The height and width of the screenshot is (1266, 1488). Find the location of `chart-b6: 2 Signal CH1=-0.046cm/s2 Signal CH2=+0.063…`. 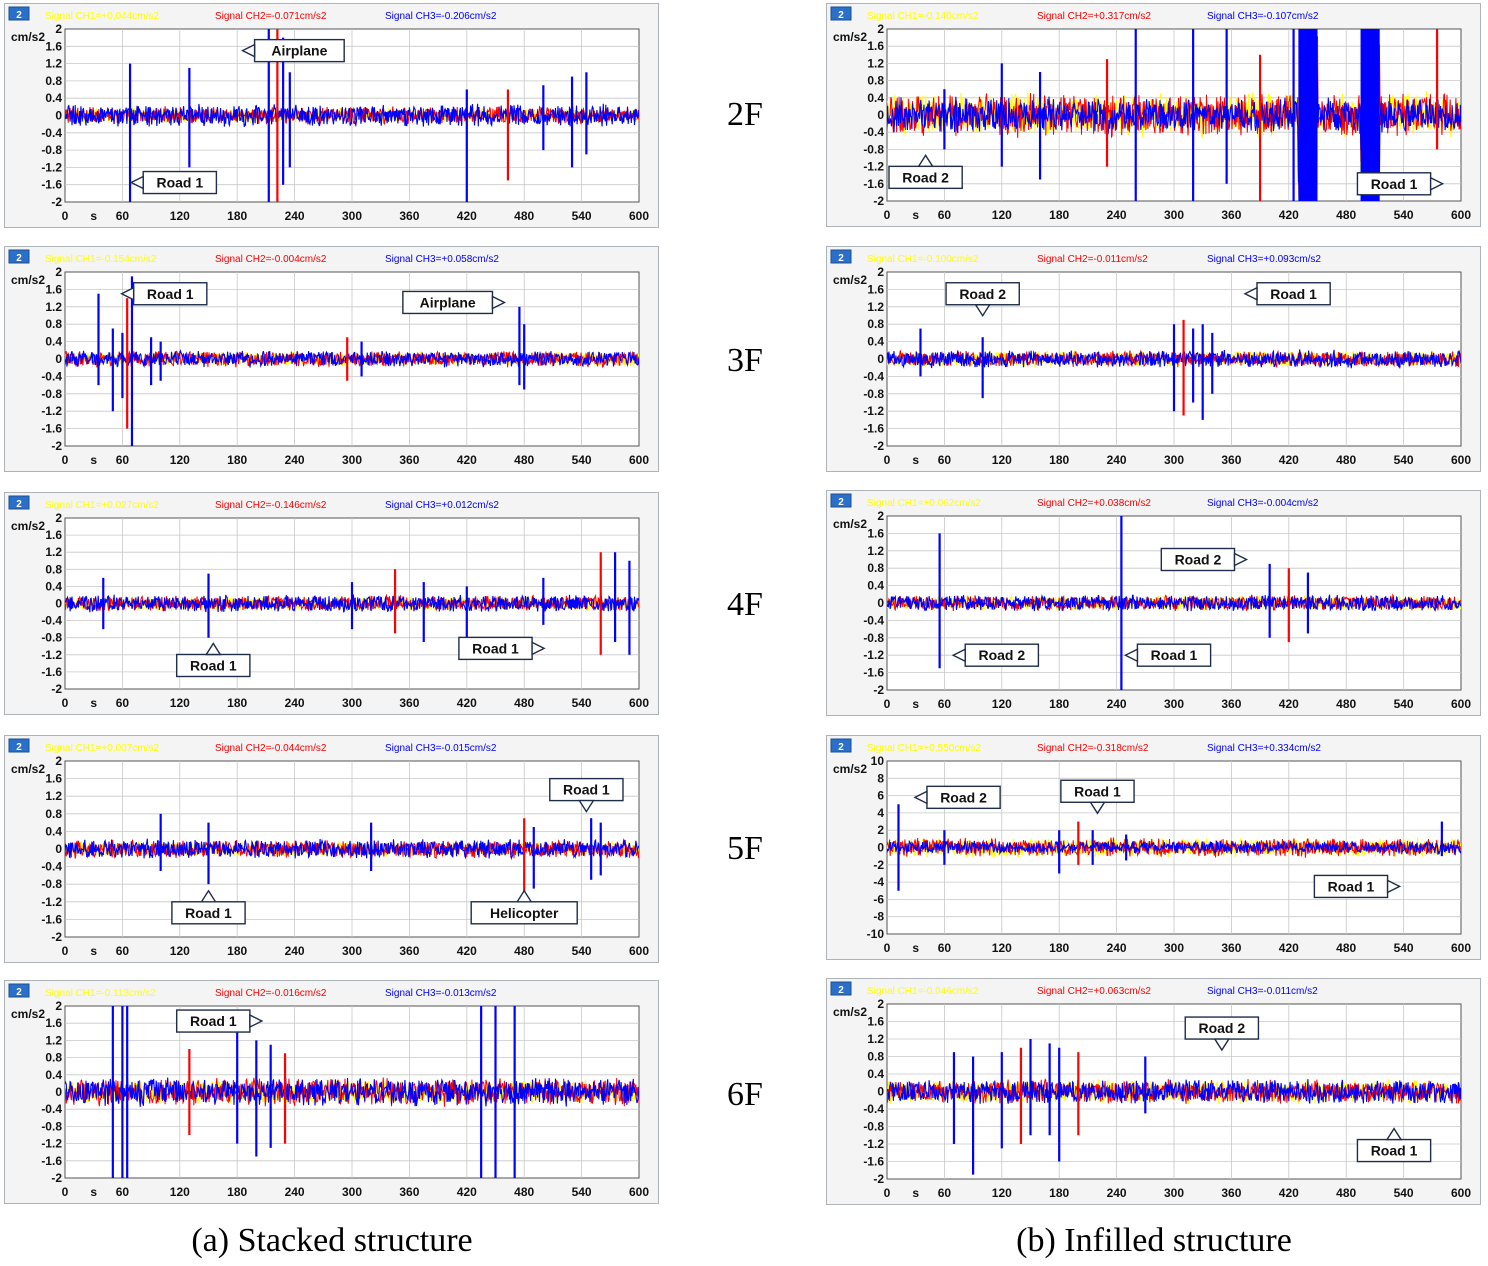

chart-b6: 2 Signal CH1=-0.046cm/s2 Signal CH2=+0.063… is located at coordinates (1150, 1090).